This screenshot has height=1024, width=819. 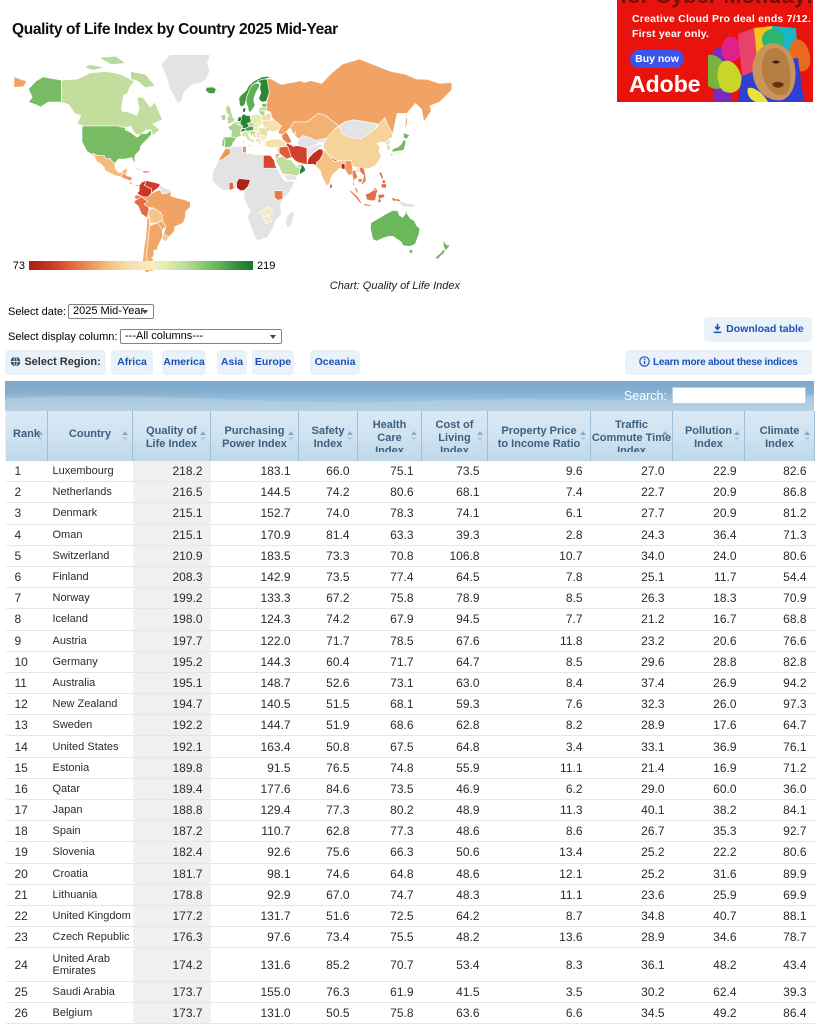 I want to click on svg-text: 219, so click(x=266, y=266).